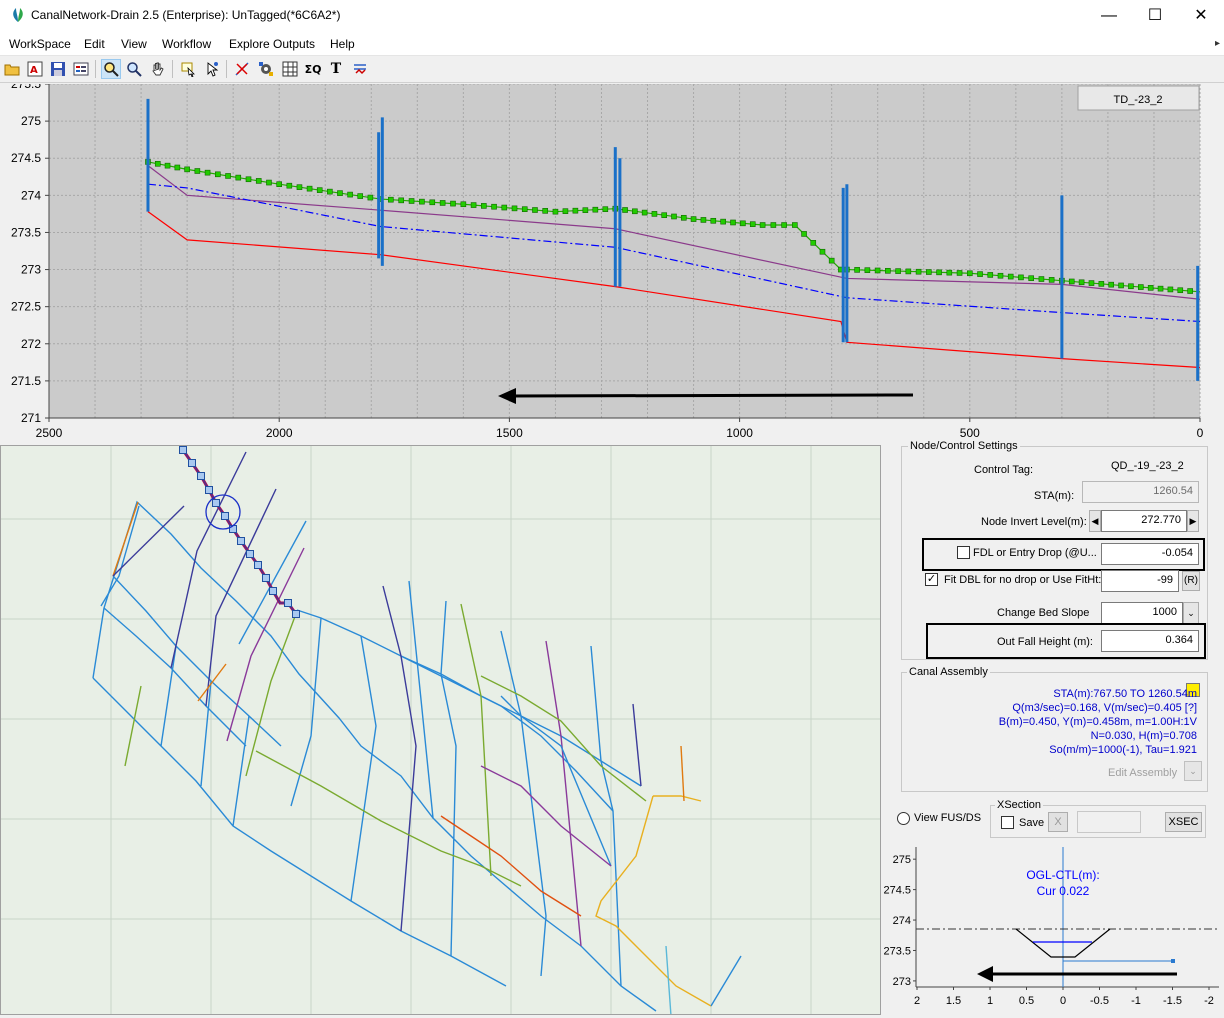  Describe the element at coordinates (1043, 613) in the screenshot. I see `bed-slope-label: Change Bed Slope` at that location.